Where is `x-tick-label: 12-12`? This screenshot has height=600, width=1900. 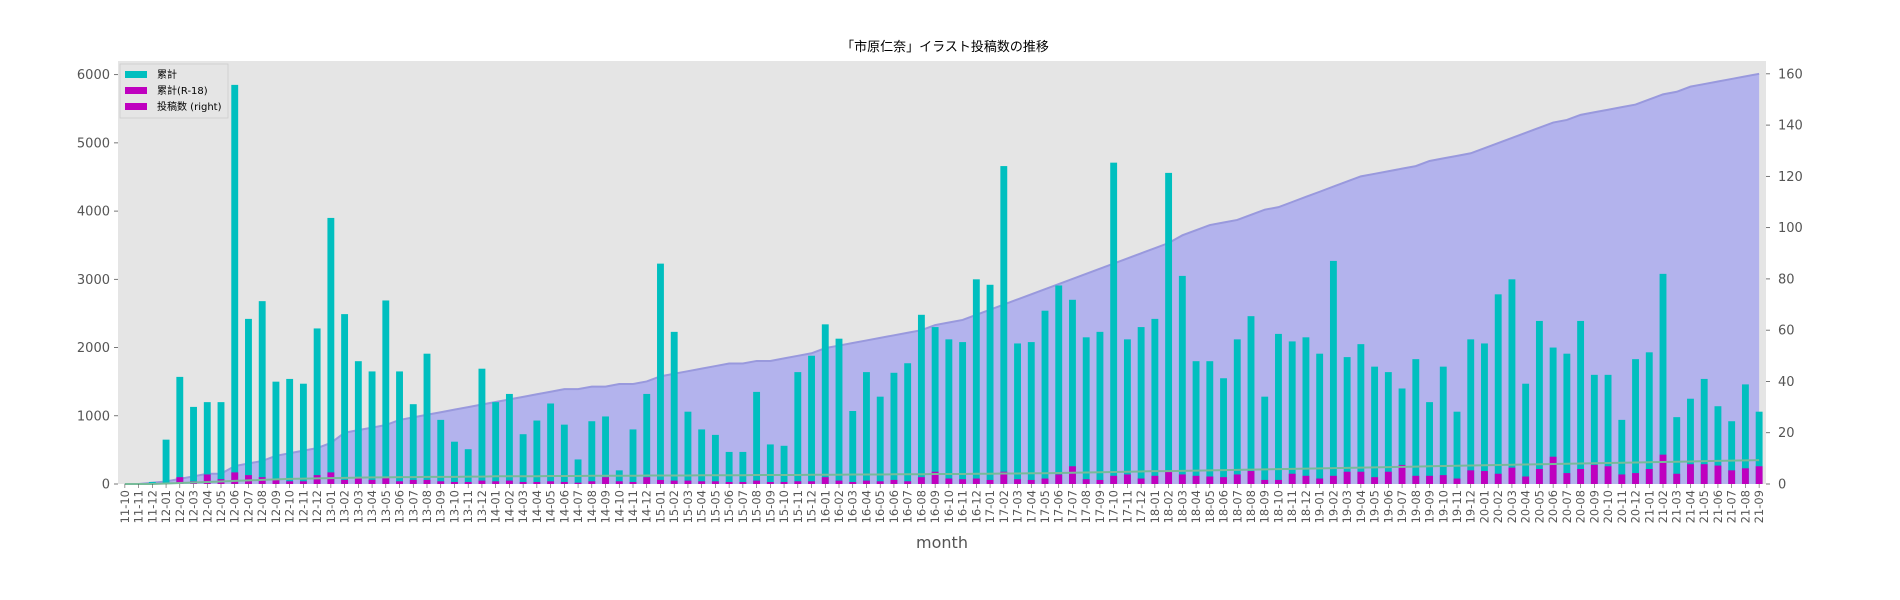 x-tick-label: 12-12 is located at coordinates (317, 506).